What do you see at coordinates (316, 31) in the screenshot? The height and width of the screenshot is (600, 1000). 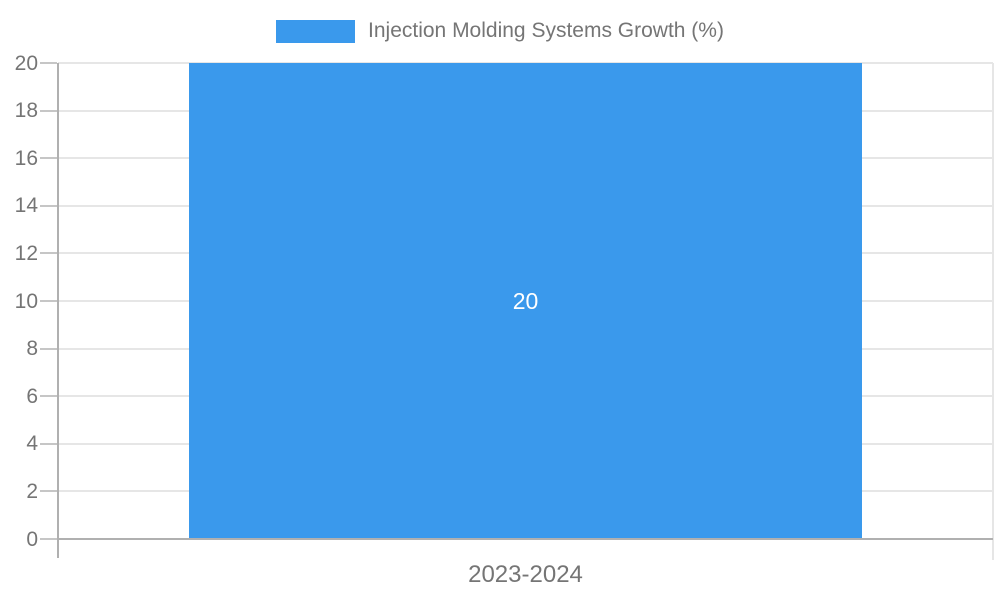 I see `legend-swatch` at bounding box center [316, 31].